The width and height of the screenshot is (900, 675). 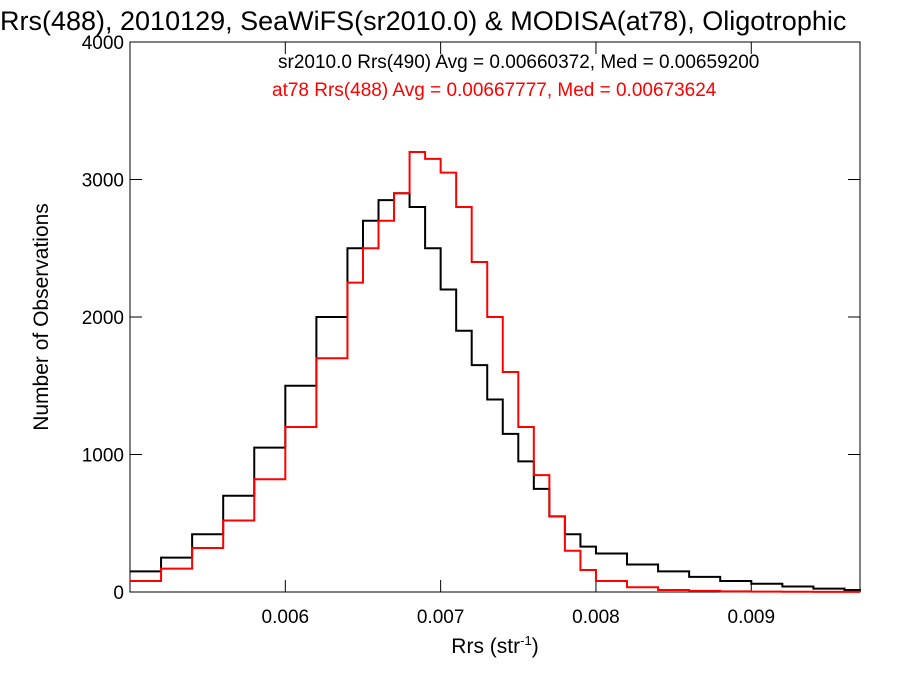 I want to click on x-axis-label: Rrs (str-1), so click(x=494, y=645).